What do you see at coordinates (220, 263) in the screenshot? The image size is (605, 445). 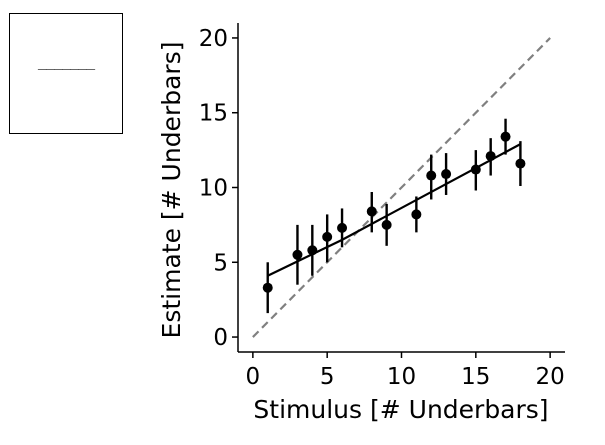 I see `y-tick-label: 5` at bounding box center [220, 263].